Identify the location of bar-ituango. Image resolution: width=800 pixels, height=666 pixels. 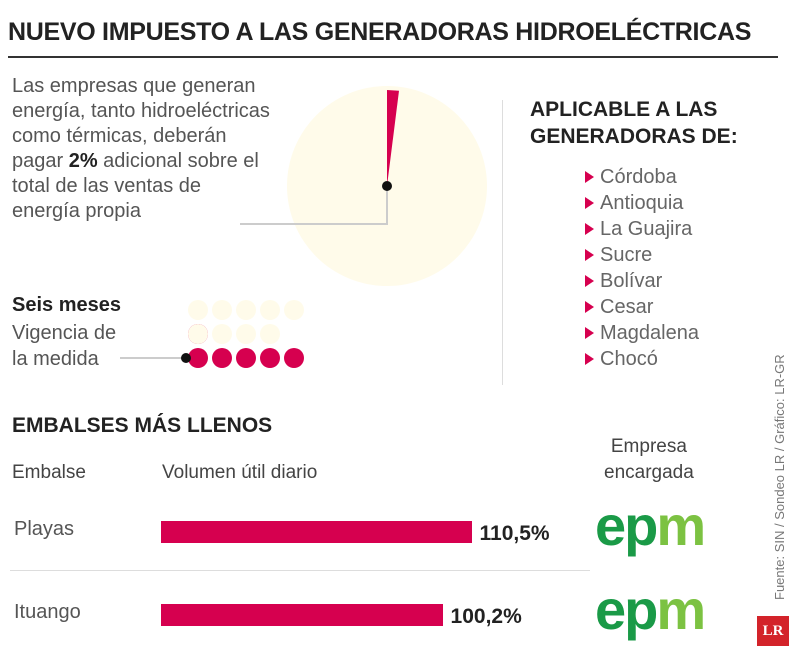
(302, 615).